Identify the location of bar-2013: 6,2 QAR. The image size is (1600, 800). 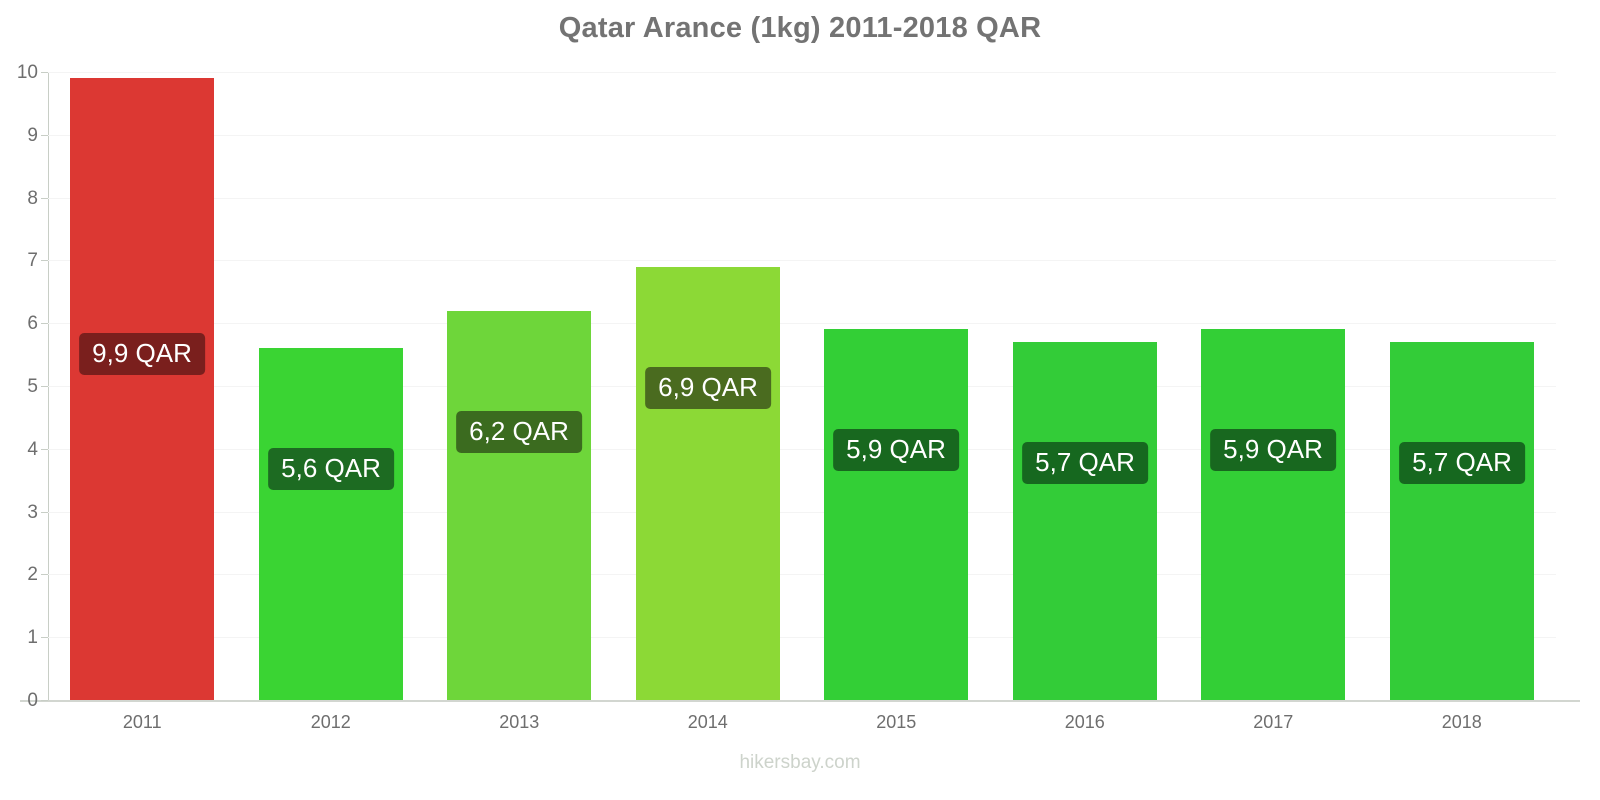
(519, 505).